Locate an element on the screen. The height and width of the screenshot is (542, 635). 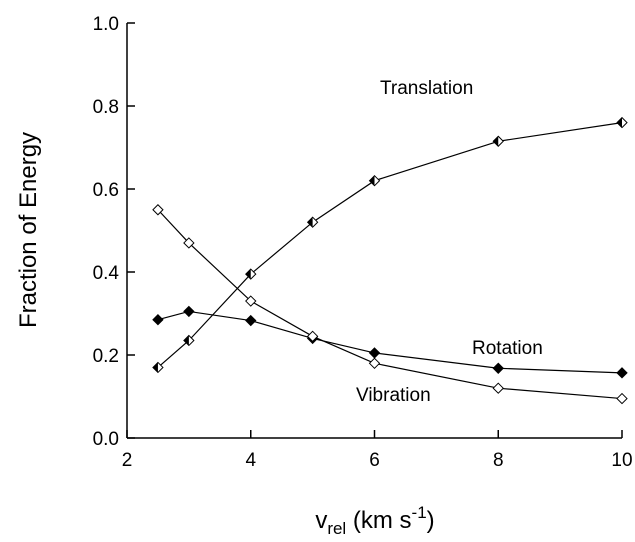
x-label-sub: rel is located at coordinates (336, 528).